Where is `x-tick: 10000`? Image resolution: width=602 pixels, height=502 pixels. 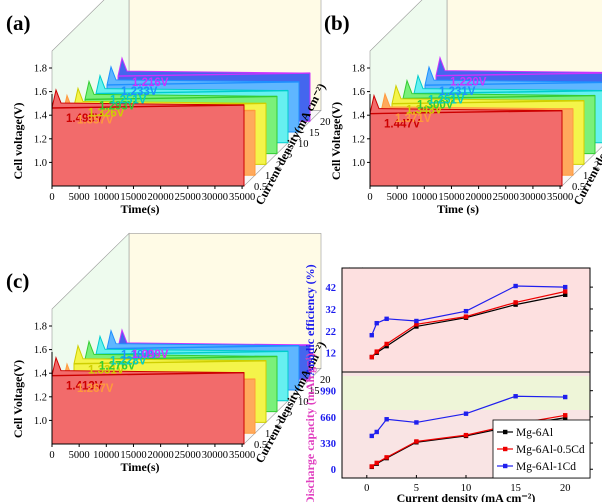
x-tick: 10000 is located at coordinates (106, 197).